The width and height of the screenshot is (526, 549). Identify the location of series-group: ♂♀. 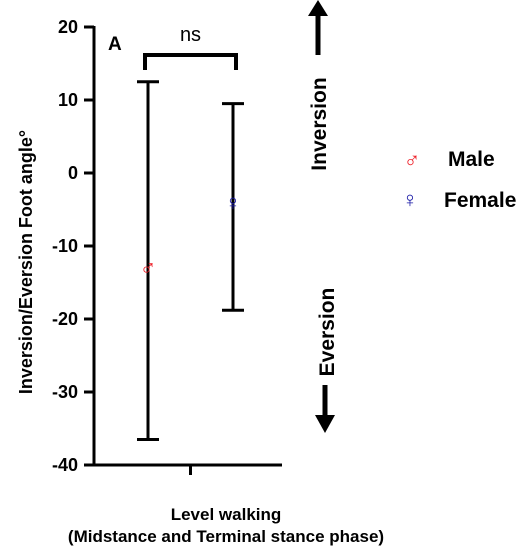
(190, 260).